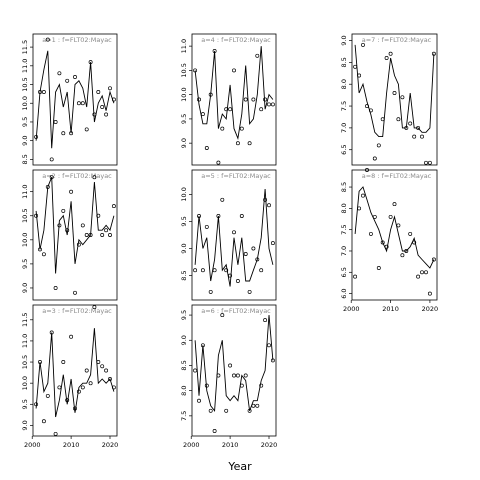 This screenshot has height=480, width=480. I want to click on y-tick-label: 7.5, so click(184, 416).